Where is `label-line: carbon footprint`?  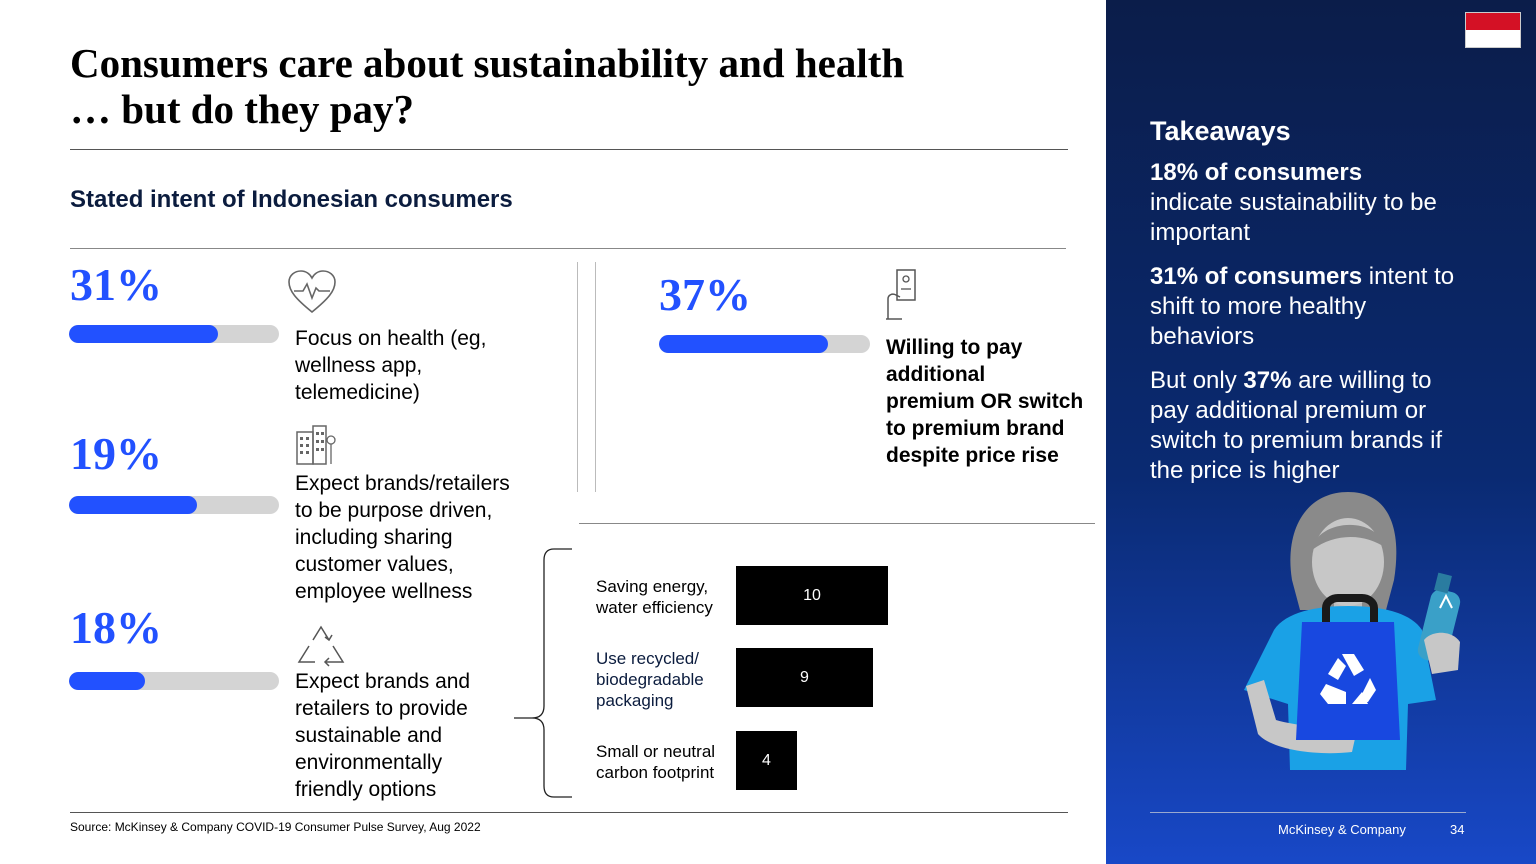 label-line: carbon footprint is located at coordinates (655, 772).